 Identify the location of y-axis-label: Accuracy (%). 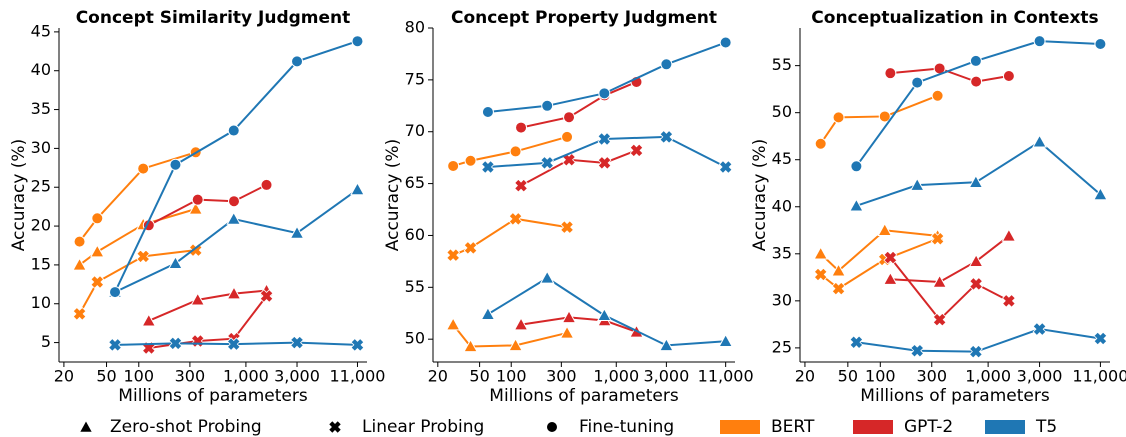
(19, 195).